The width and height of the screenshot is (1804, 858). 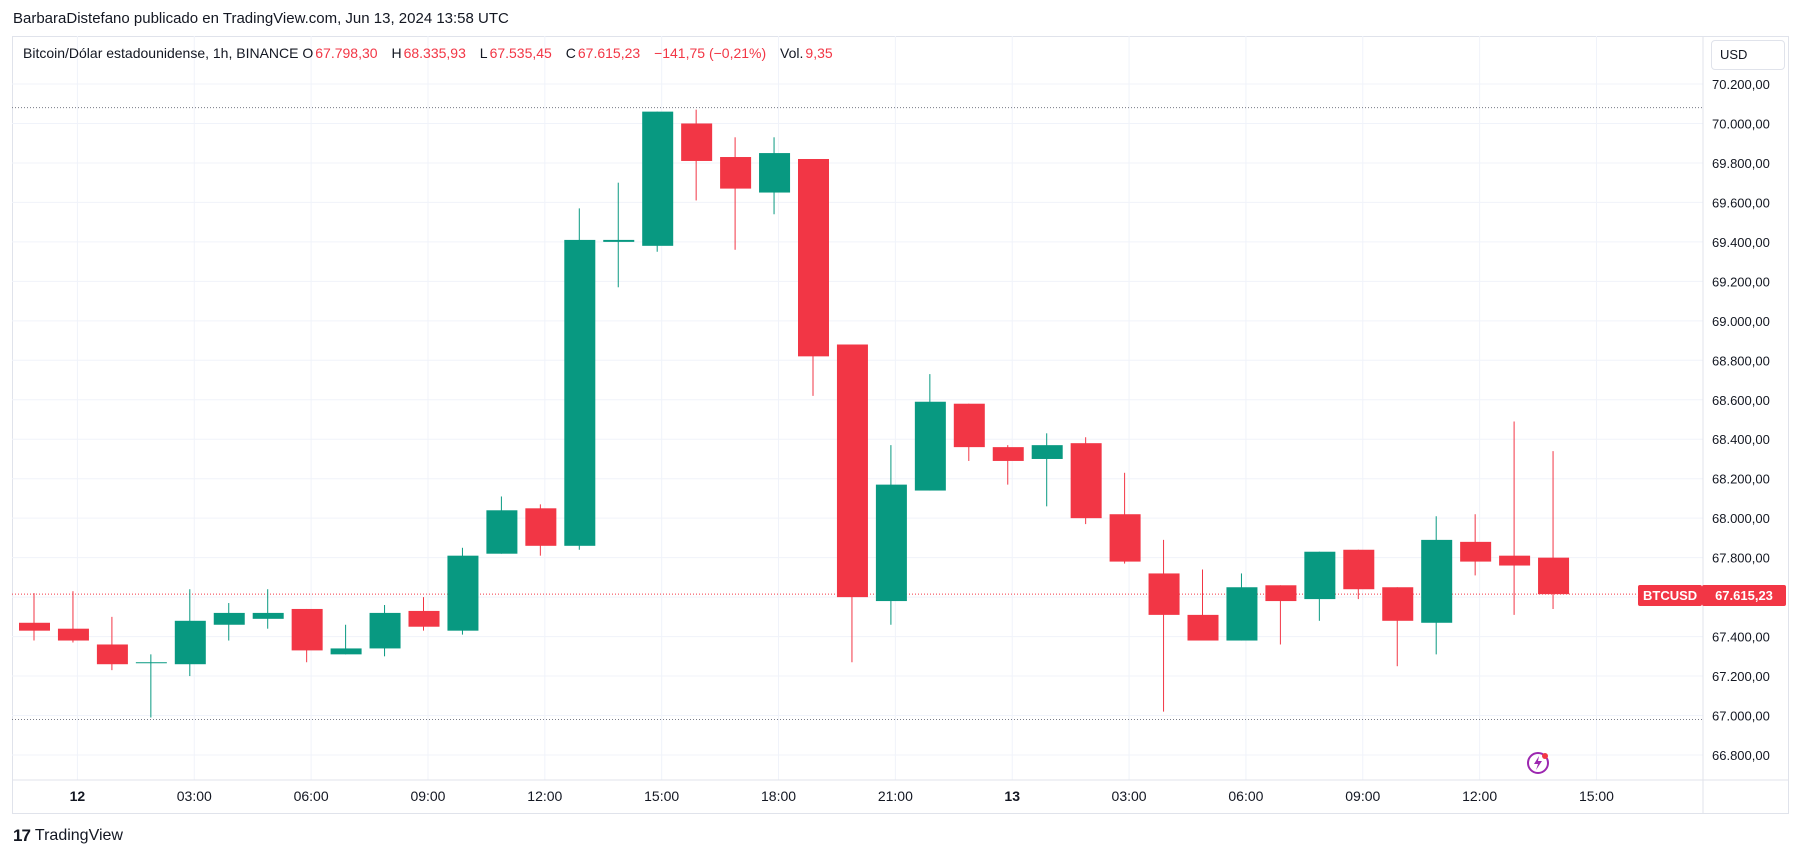 What do you see at coordinates (1741, 716) in the screenshot?
I see `price-tick-label: 67.000,00` at bounding box center [1741, 716].